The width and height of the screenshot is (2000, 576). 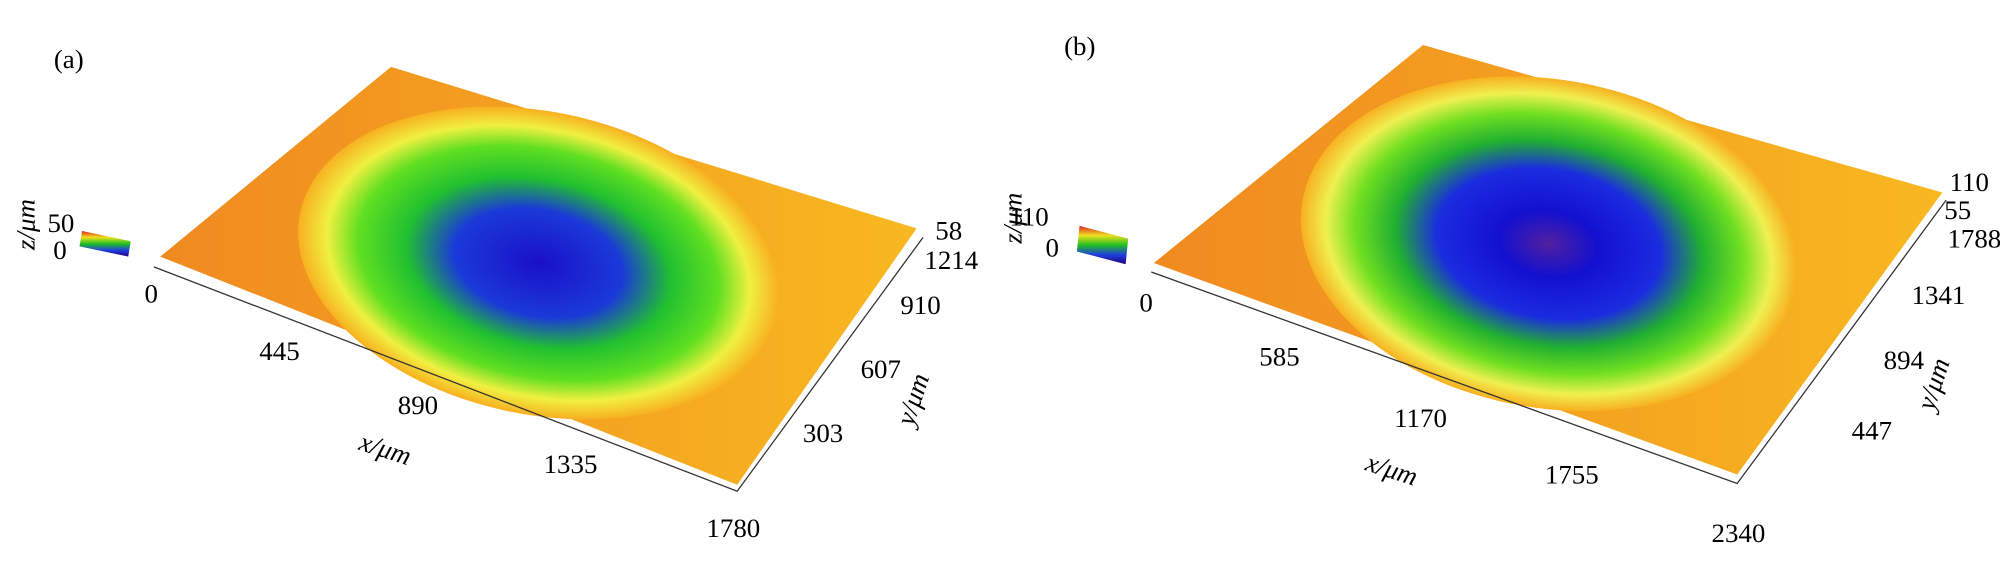 I want to click on panel-label: (a), so click(x=69, y=59).